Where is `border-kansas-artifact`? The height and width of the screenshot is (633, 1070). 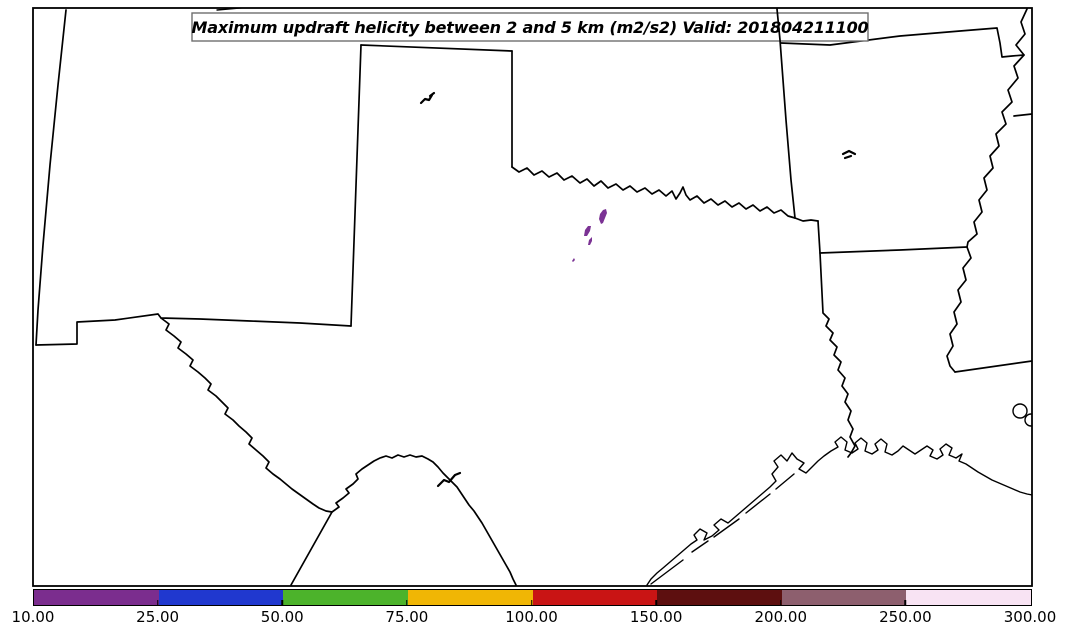
border-kansas-artifact is located at coordinates (232, 9).